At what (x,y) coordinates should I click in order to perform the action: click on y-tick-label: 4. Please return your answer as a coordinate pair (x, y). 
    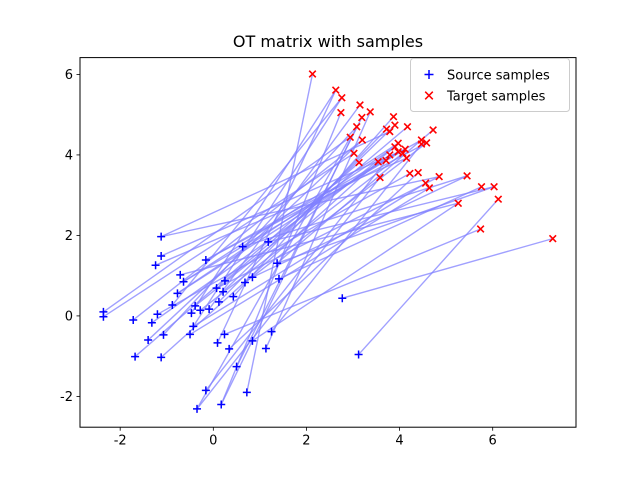
    Looking at the image, I should click on (69, 155).